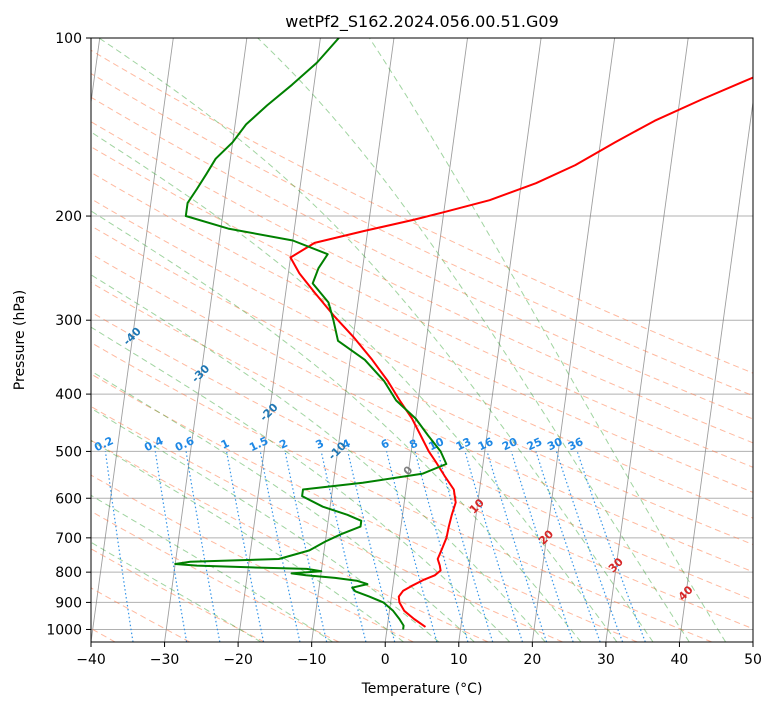  Describe the element at coordinates (68, 452) in the screenshot. I see `y-tick-label: 500` at that location.